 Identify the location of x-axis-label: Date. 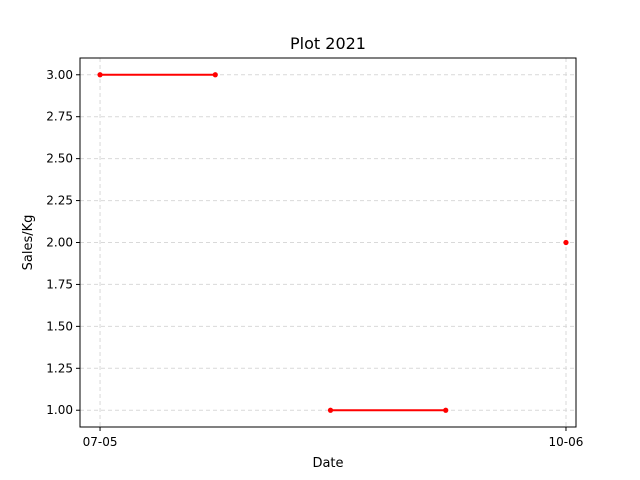
(327, 463).